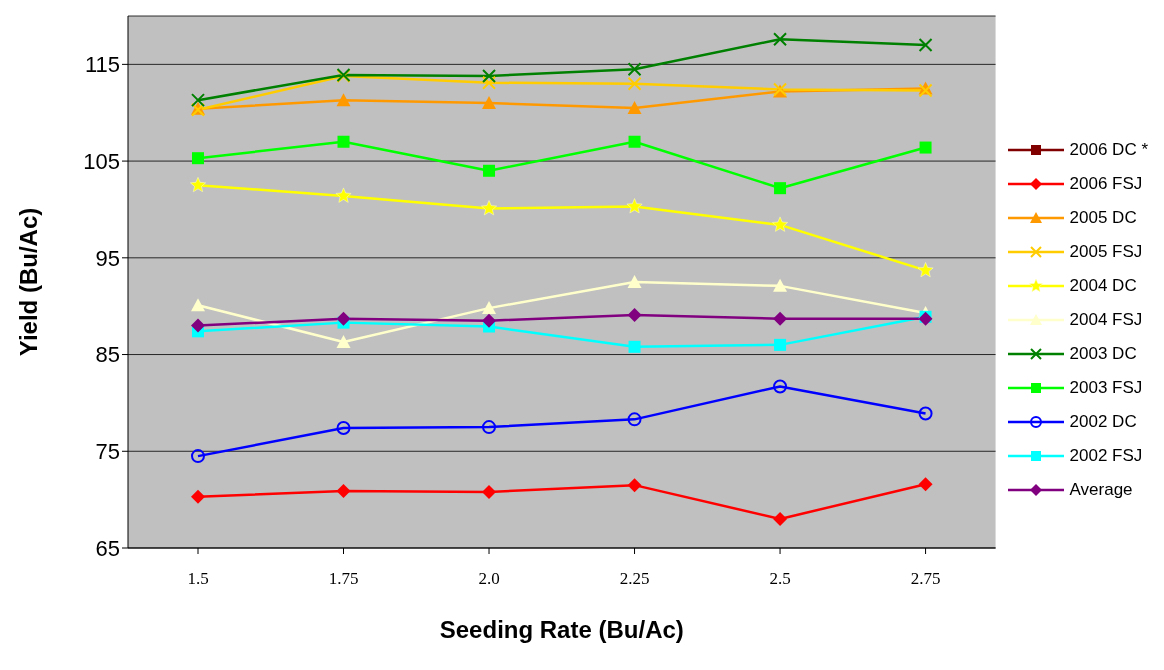  Describe the element at coordinates (28, 282) in the screenshot. I see `y-axis-title: Yield (Bu/Ac)` at that location.